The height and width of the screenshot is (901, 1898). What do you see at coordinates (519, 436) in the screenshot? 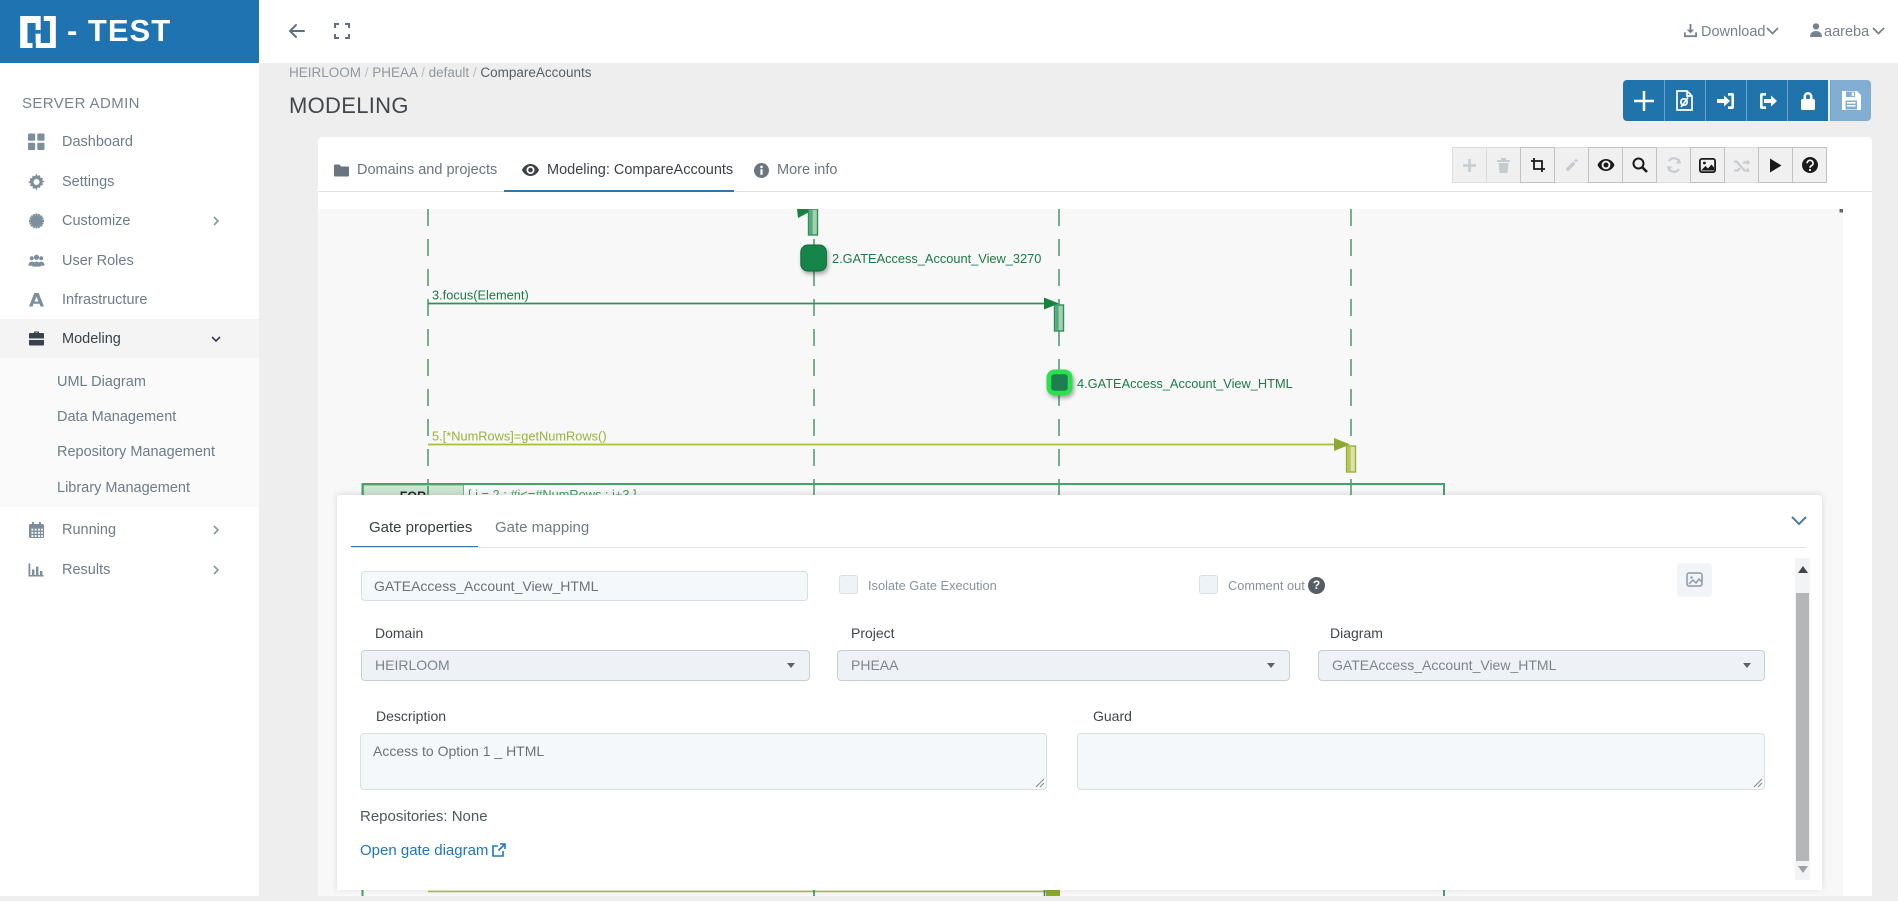
I see `svg-text: 5.[*NumRows]=getNumRows()` at bounding box center [519, 436].